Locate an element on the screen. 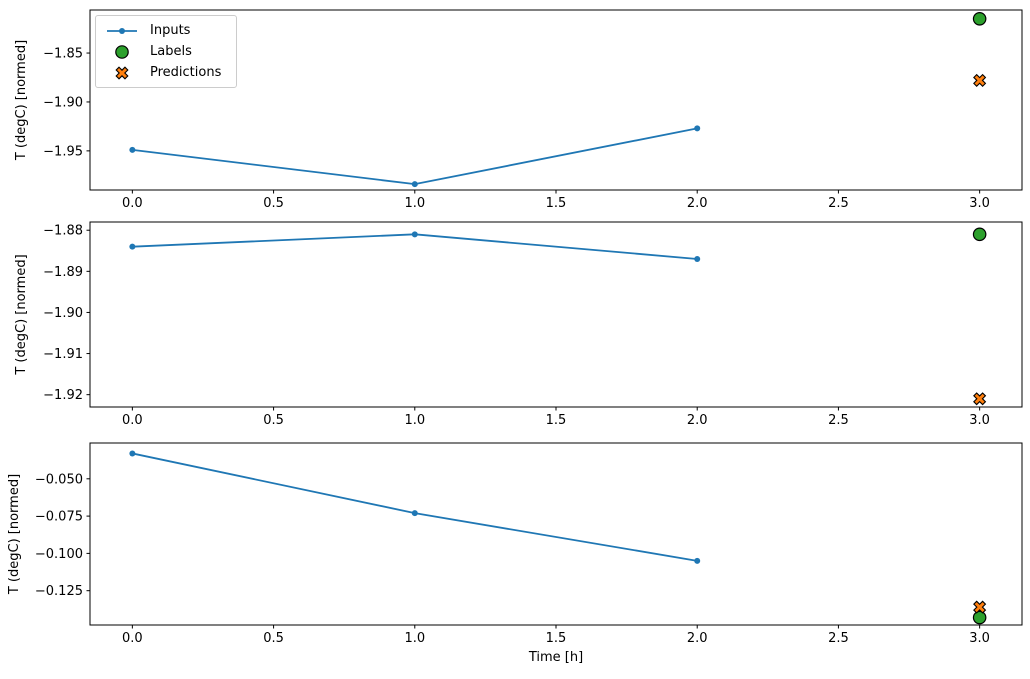 This screenshot has width=1030, height=679. y-tick-label: −1.95 is located at coordinates (63, 151).